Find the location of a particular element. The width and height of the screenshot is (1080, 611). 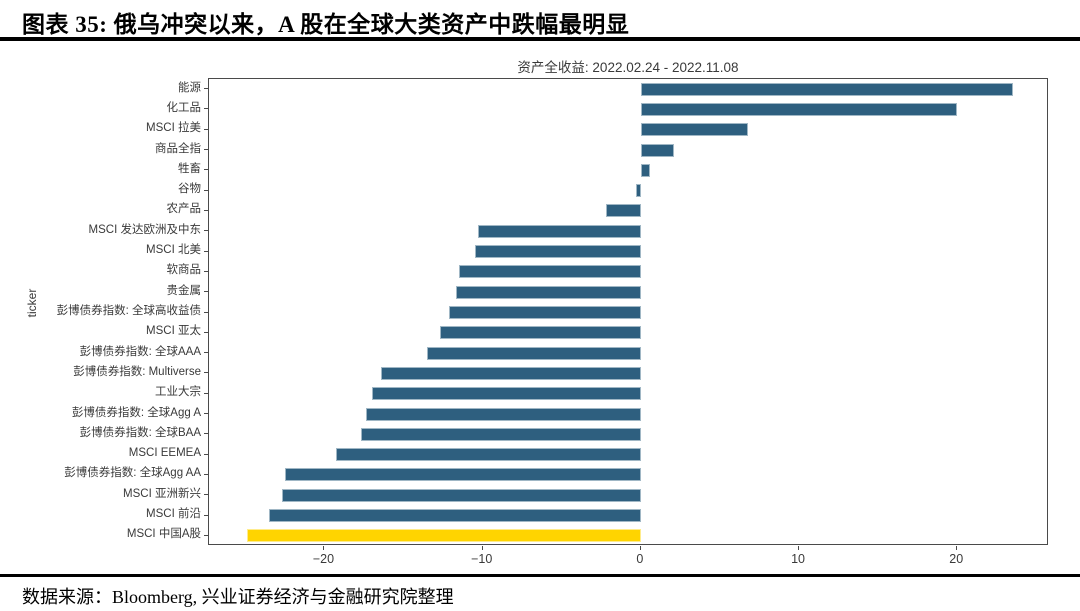

chart-title: 资产全收益: 2022.02.24 - 2022.11.08 is located at coordinates (628, 67).